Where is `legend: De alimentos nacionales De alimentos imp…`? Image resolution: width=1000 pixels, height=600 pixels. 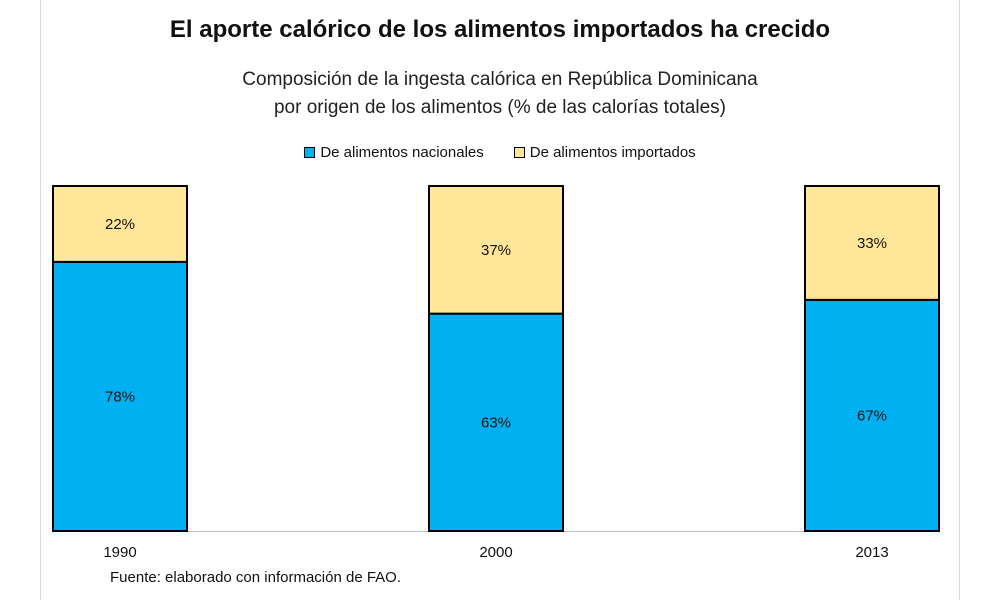 legend: De alimentos nacionales De alimentos imp… is located at coordinates (500, 152).